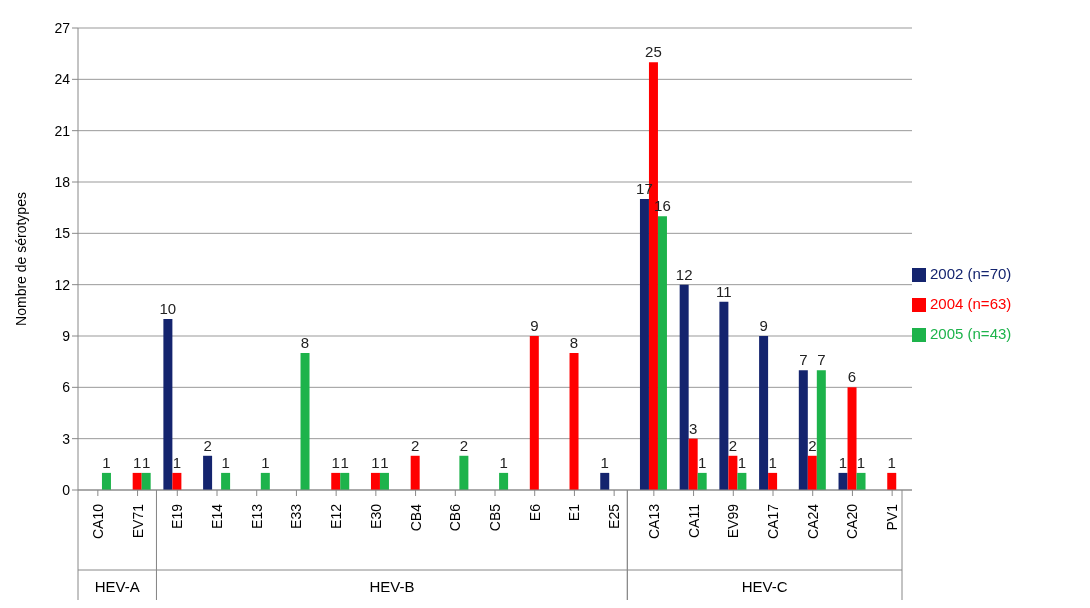 The height and width of the screenshot is (608, 1090). What do you see at coordinates (724, 291) in the screenshot?
I see `data-label: 11` at bounding box center [724, 291].